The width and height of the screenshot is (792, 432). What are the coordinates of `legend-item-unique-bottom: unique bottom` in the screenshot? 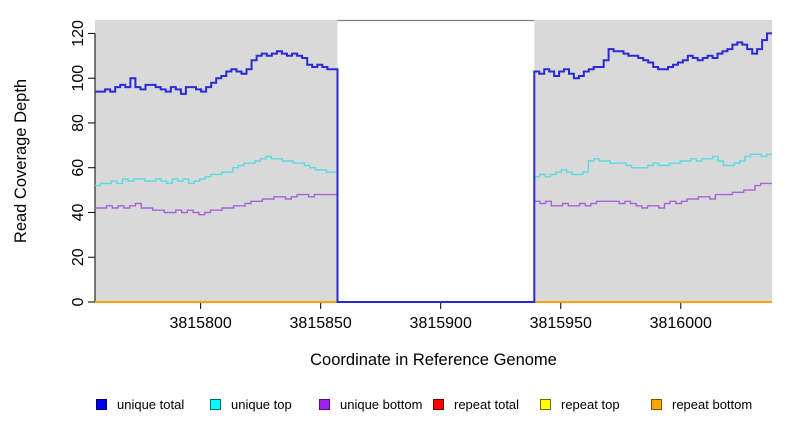 It's located at (370, 404).